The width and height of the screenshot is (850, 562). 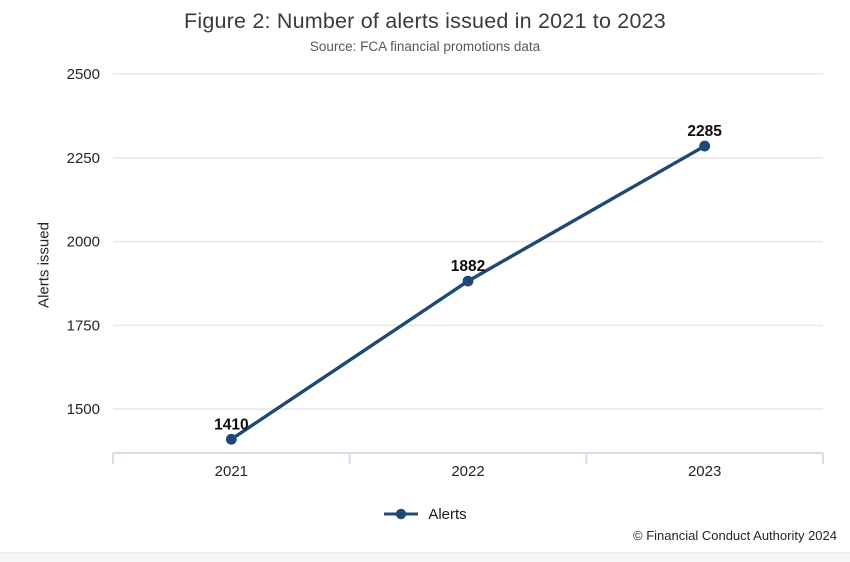 What do you see at coordinates (231, 424) in the screenshot?
I see `data-point-label: 1410` at bounding box center [231, 424].